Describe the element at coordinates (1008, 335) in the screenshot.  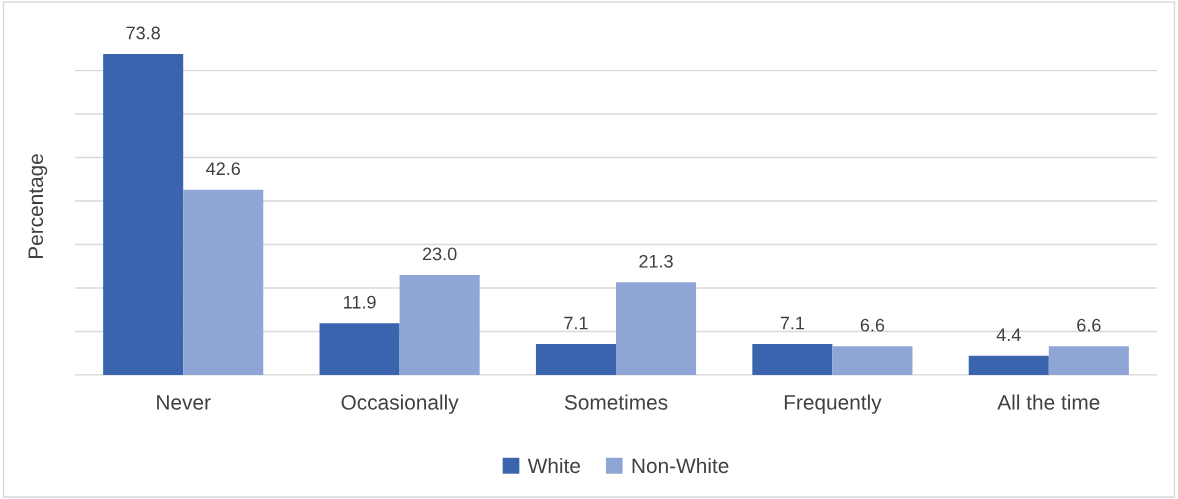
I see `data-label: 4.4` at that location.